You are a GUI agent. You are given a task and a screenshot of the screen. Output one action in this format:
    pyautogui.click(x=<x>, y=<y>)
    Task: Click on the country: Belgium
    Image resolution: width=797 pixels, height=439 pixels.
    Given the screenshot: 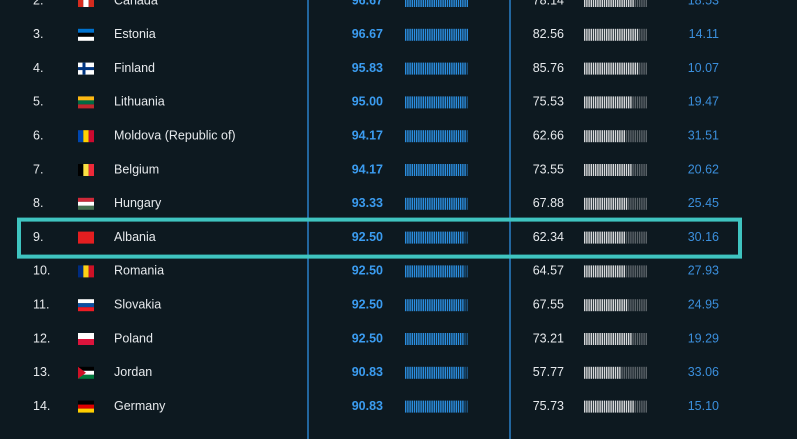 What is the action you would take?
    pyautogui.click(x=136, y=169)
    